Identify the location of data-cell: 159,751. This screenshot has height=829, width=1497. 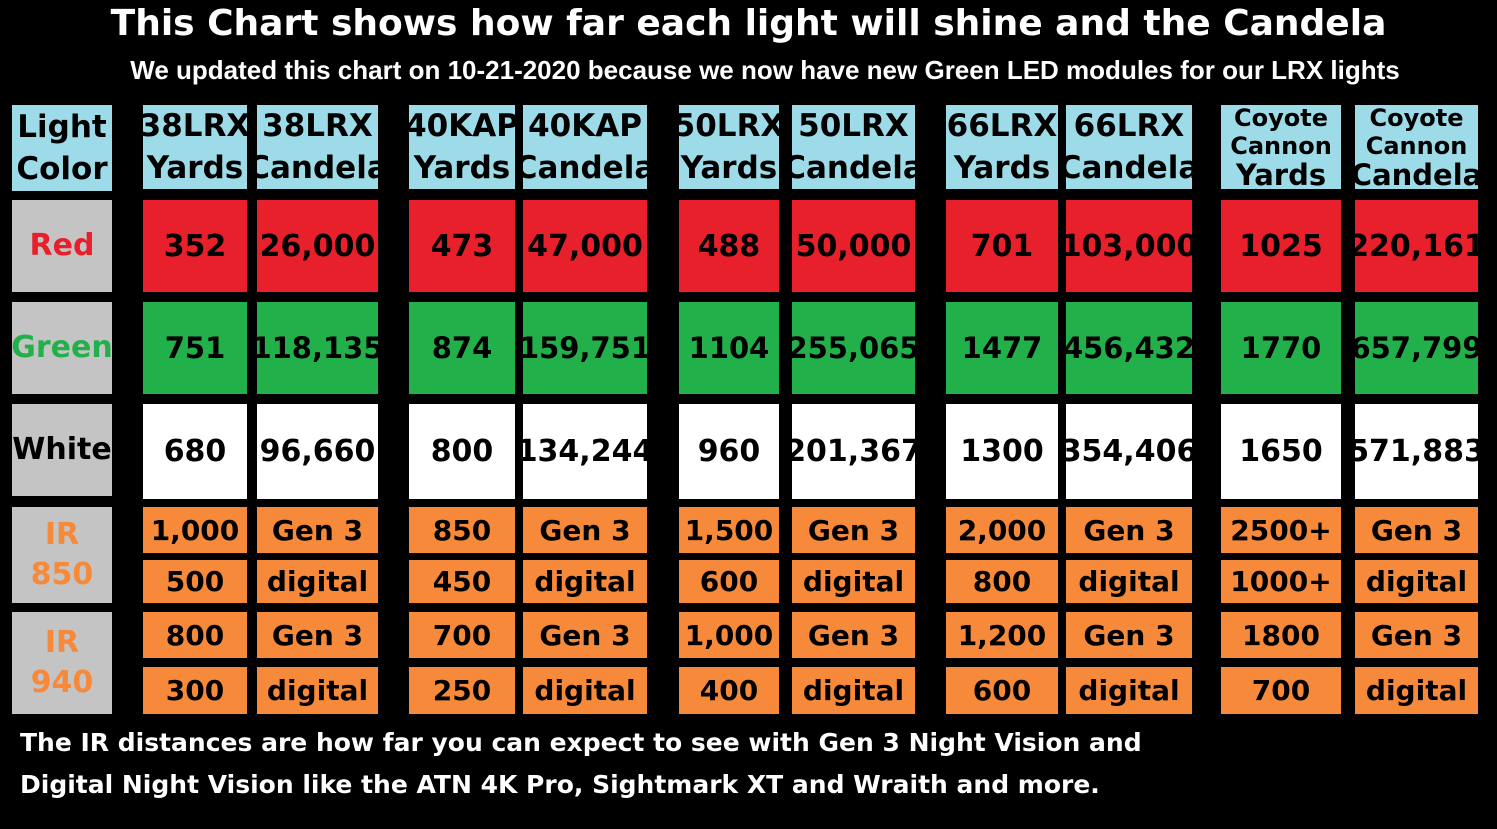
(585, 348).